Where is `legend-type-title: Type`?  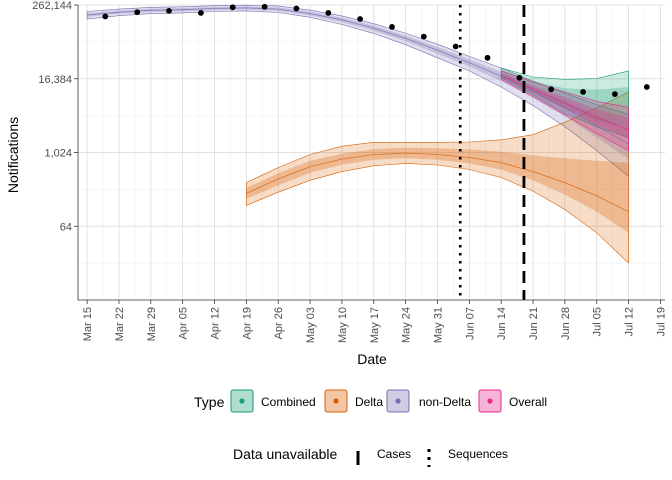 legend-type-title: Type is located at coordinates (209, 402).